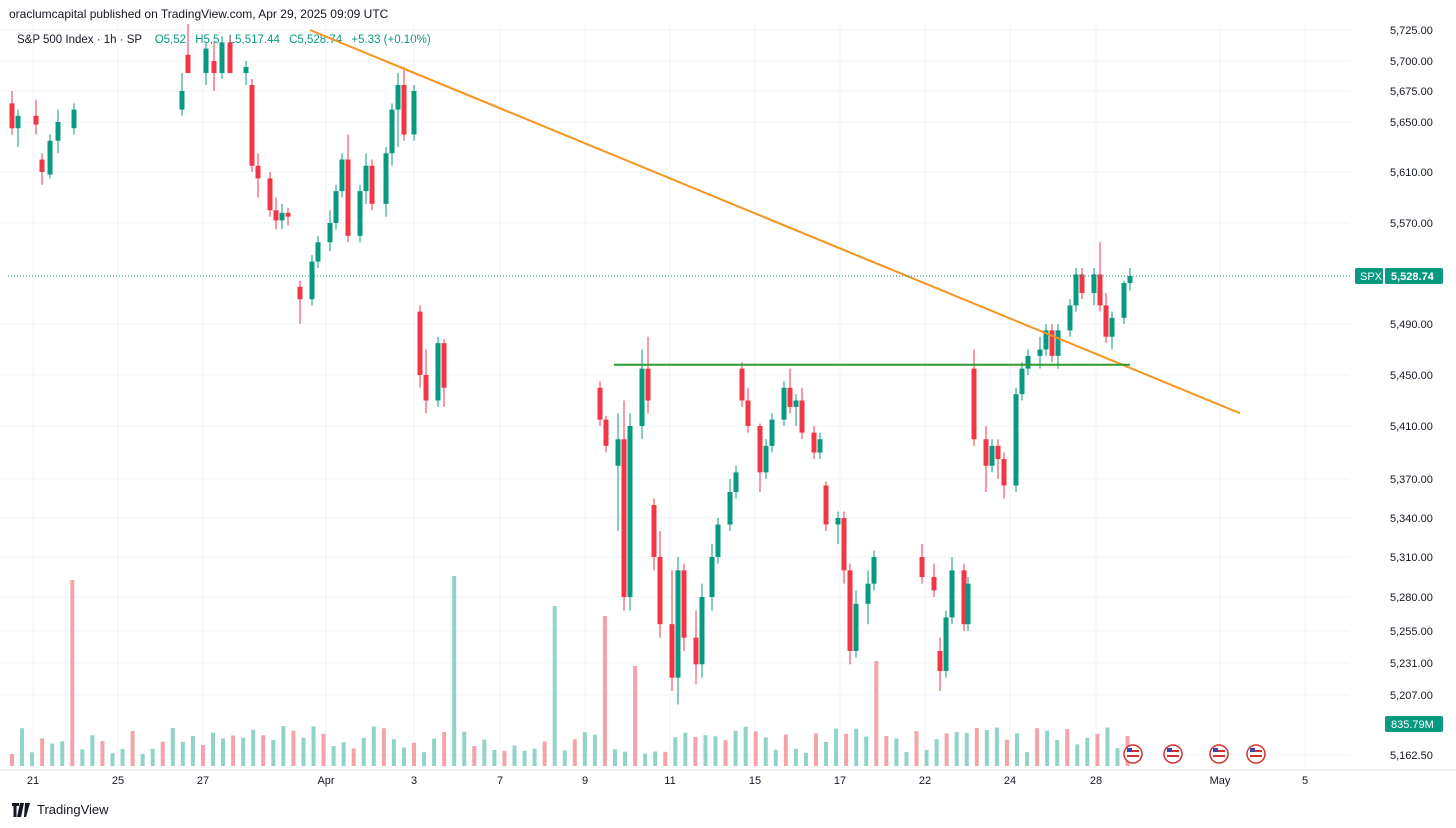 Image resolution: width=1456 pixels, height=828 pixels. I want to click on price-tick-label: 5,675.00, so click(1411, 92).